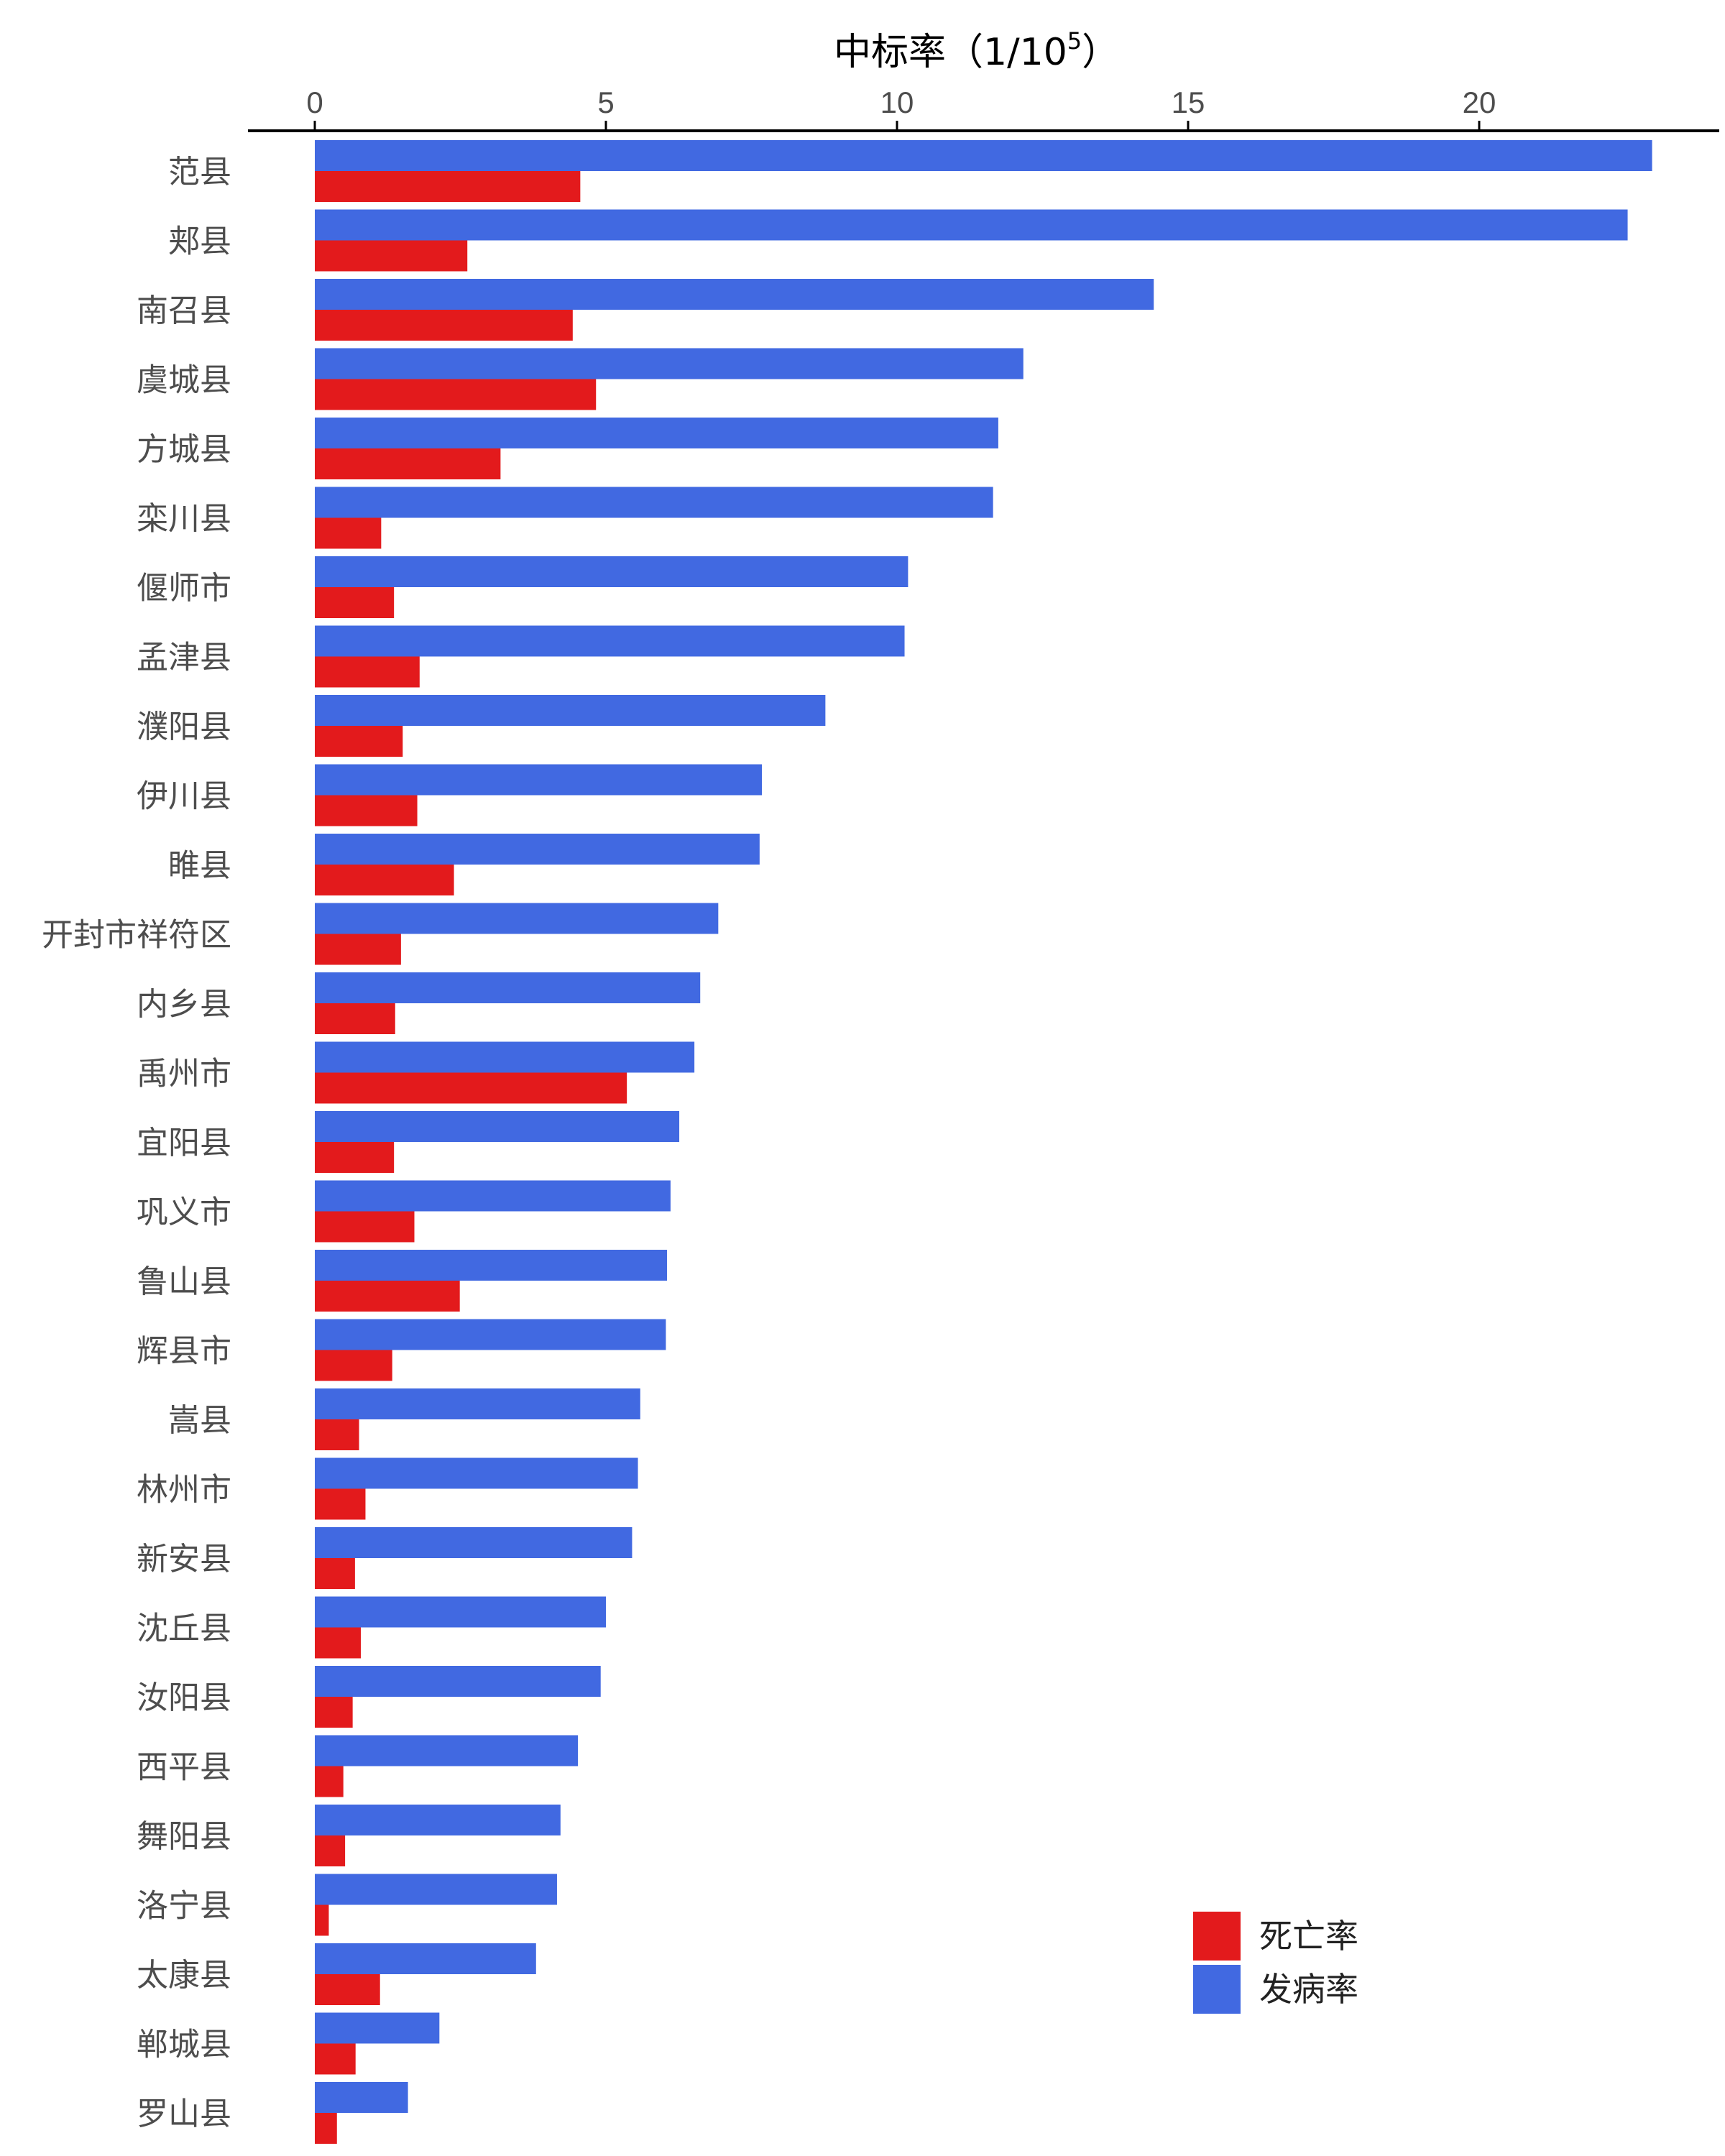 Image resolution: width=1725 pixels, height=2156 pixels. What do you see at coordinates (1188, 103) in the screenshot?
I see `x-tick-label: 15` at bounding box center [1188, 103].